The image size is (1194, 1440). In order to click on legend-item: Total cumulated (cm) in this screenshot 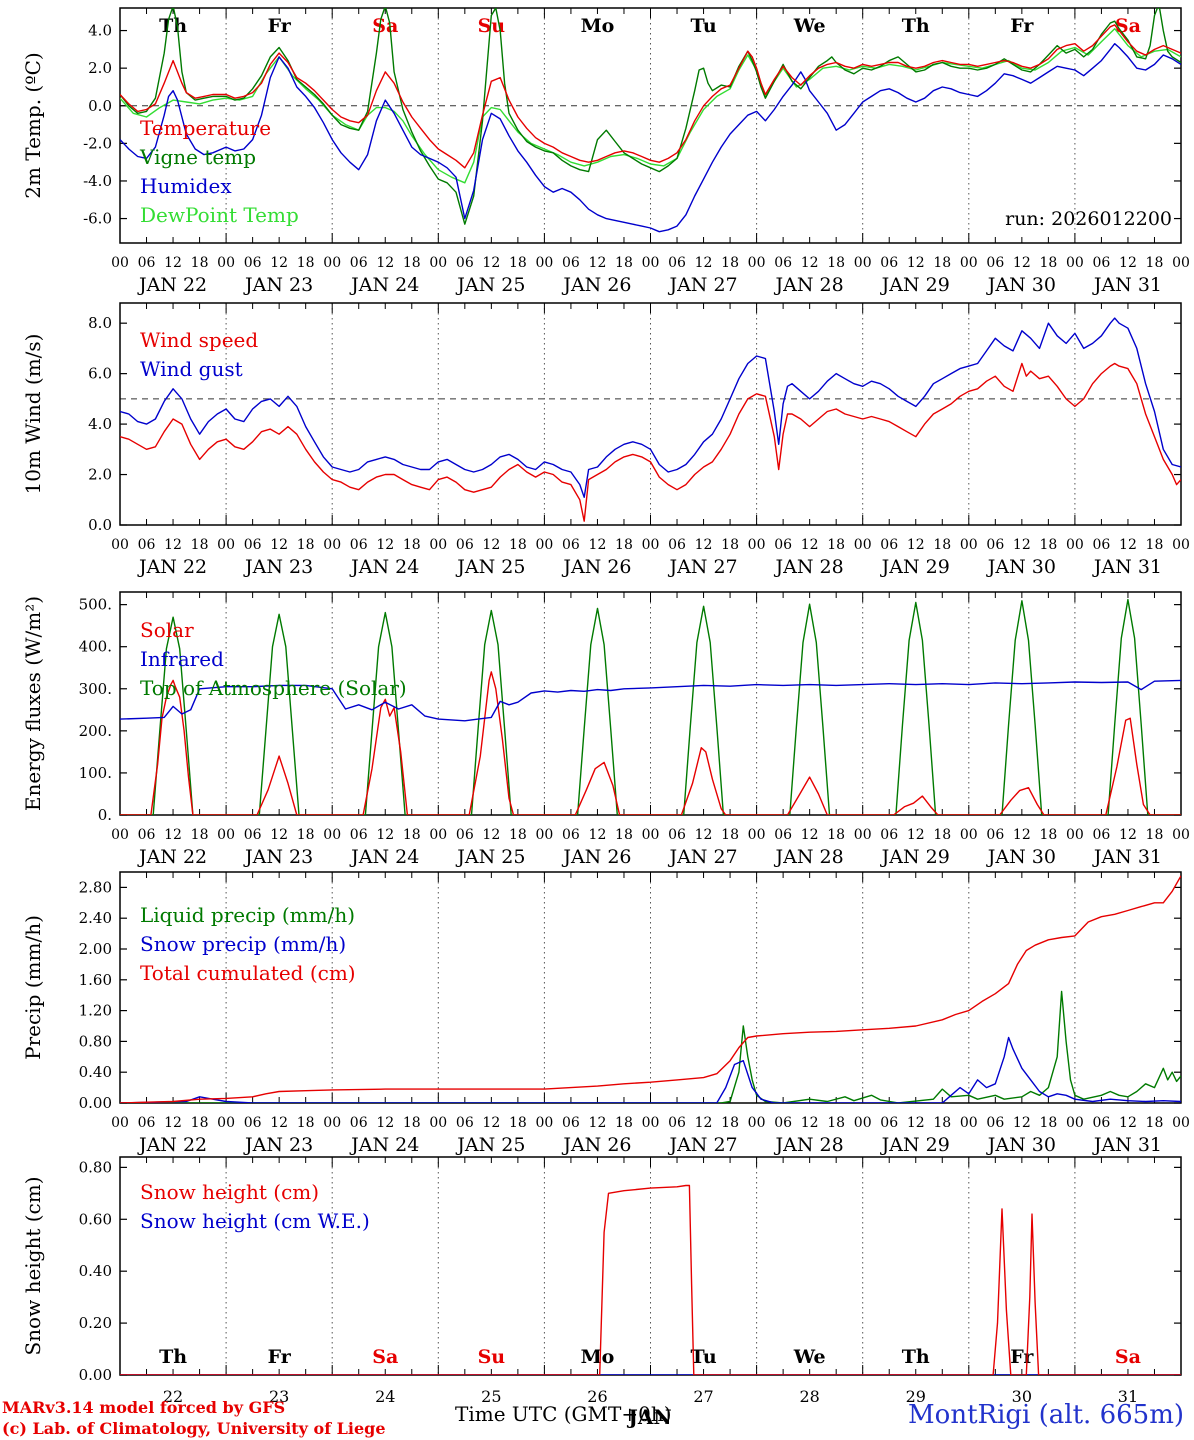, I will do `click(248, 973)`.